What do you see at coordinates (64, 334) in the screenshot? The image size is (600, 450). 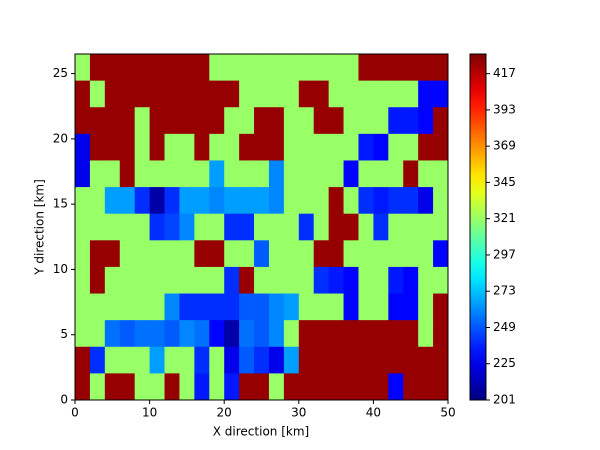 I see `y-tick-label: 5` at bounding box center [64, 334].